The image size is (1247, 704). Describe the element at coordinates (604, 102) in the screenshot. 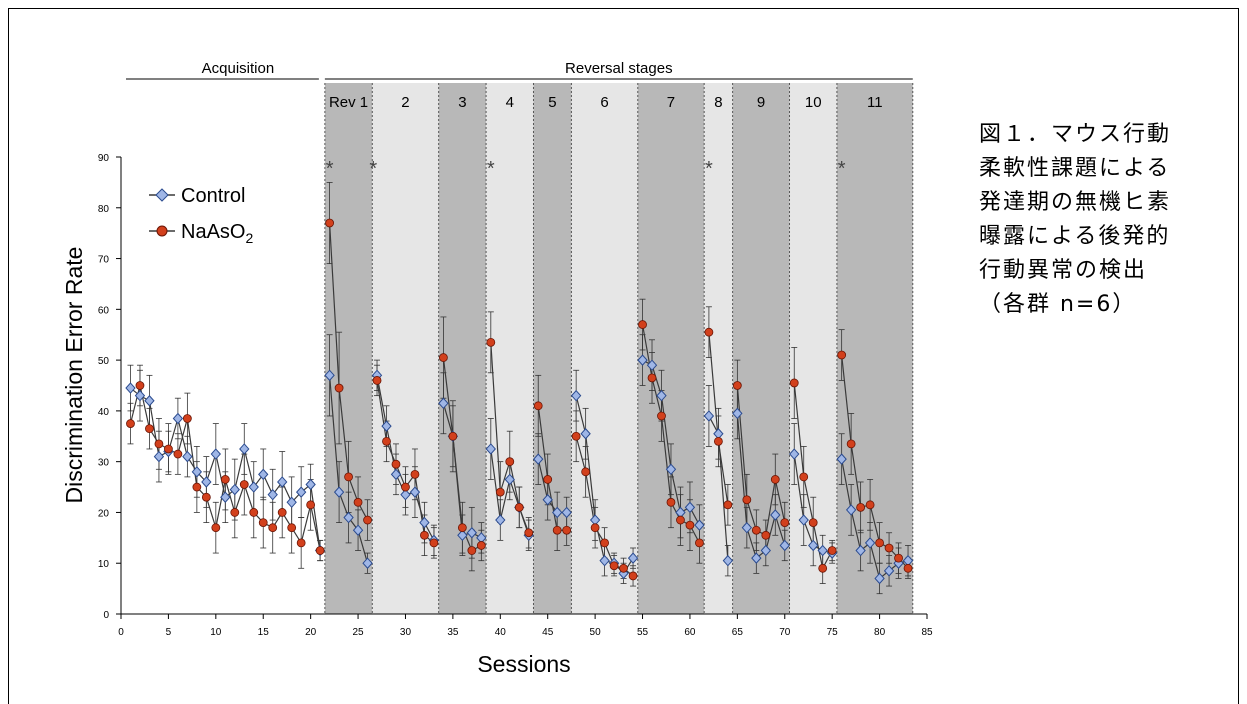

I see `stage-label: 6` at that location.